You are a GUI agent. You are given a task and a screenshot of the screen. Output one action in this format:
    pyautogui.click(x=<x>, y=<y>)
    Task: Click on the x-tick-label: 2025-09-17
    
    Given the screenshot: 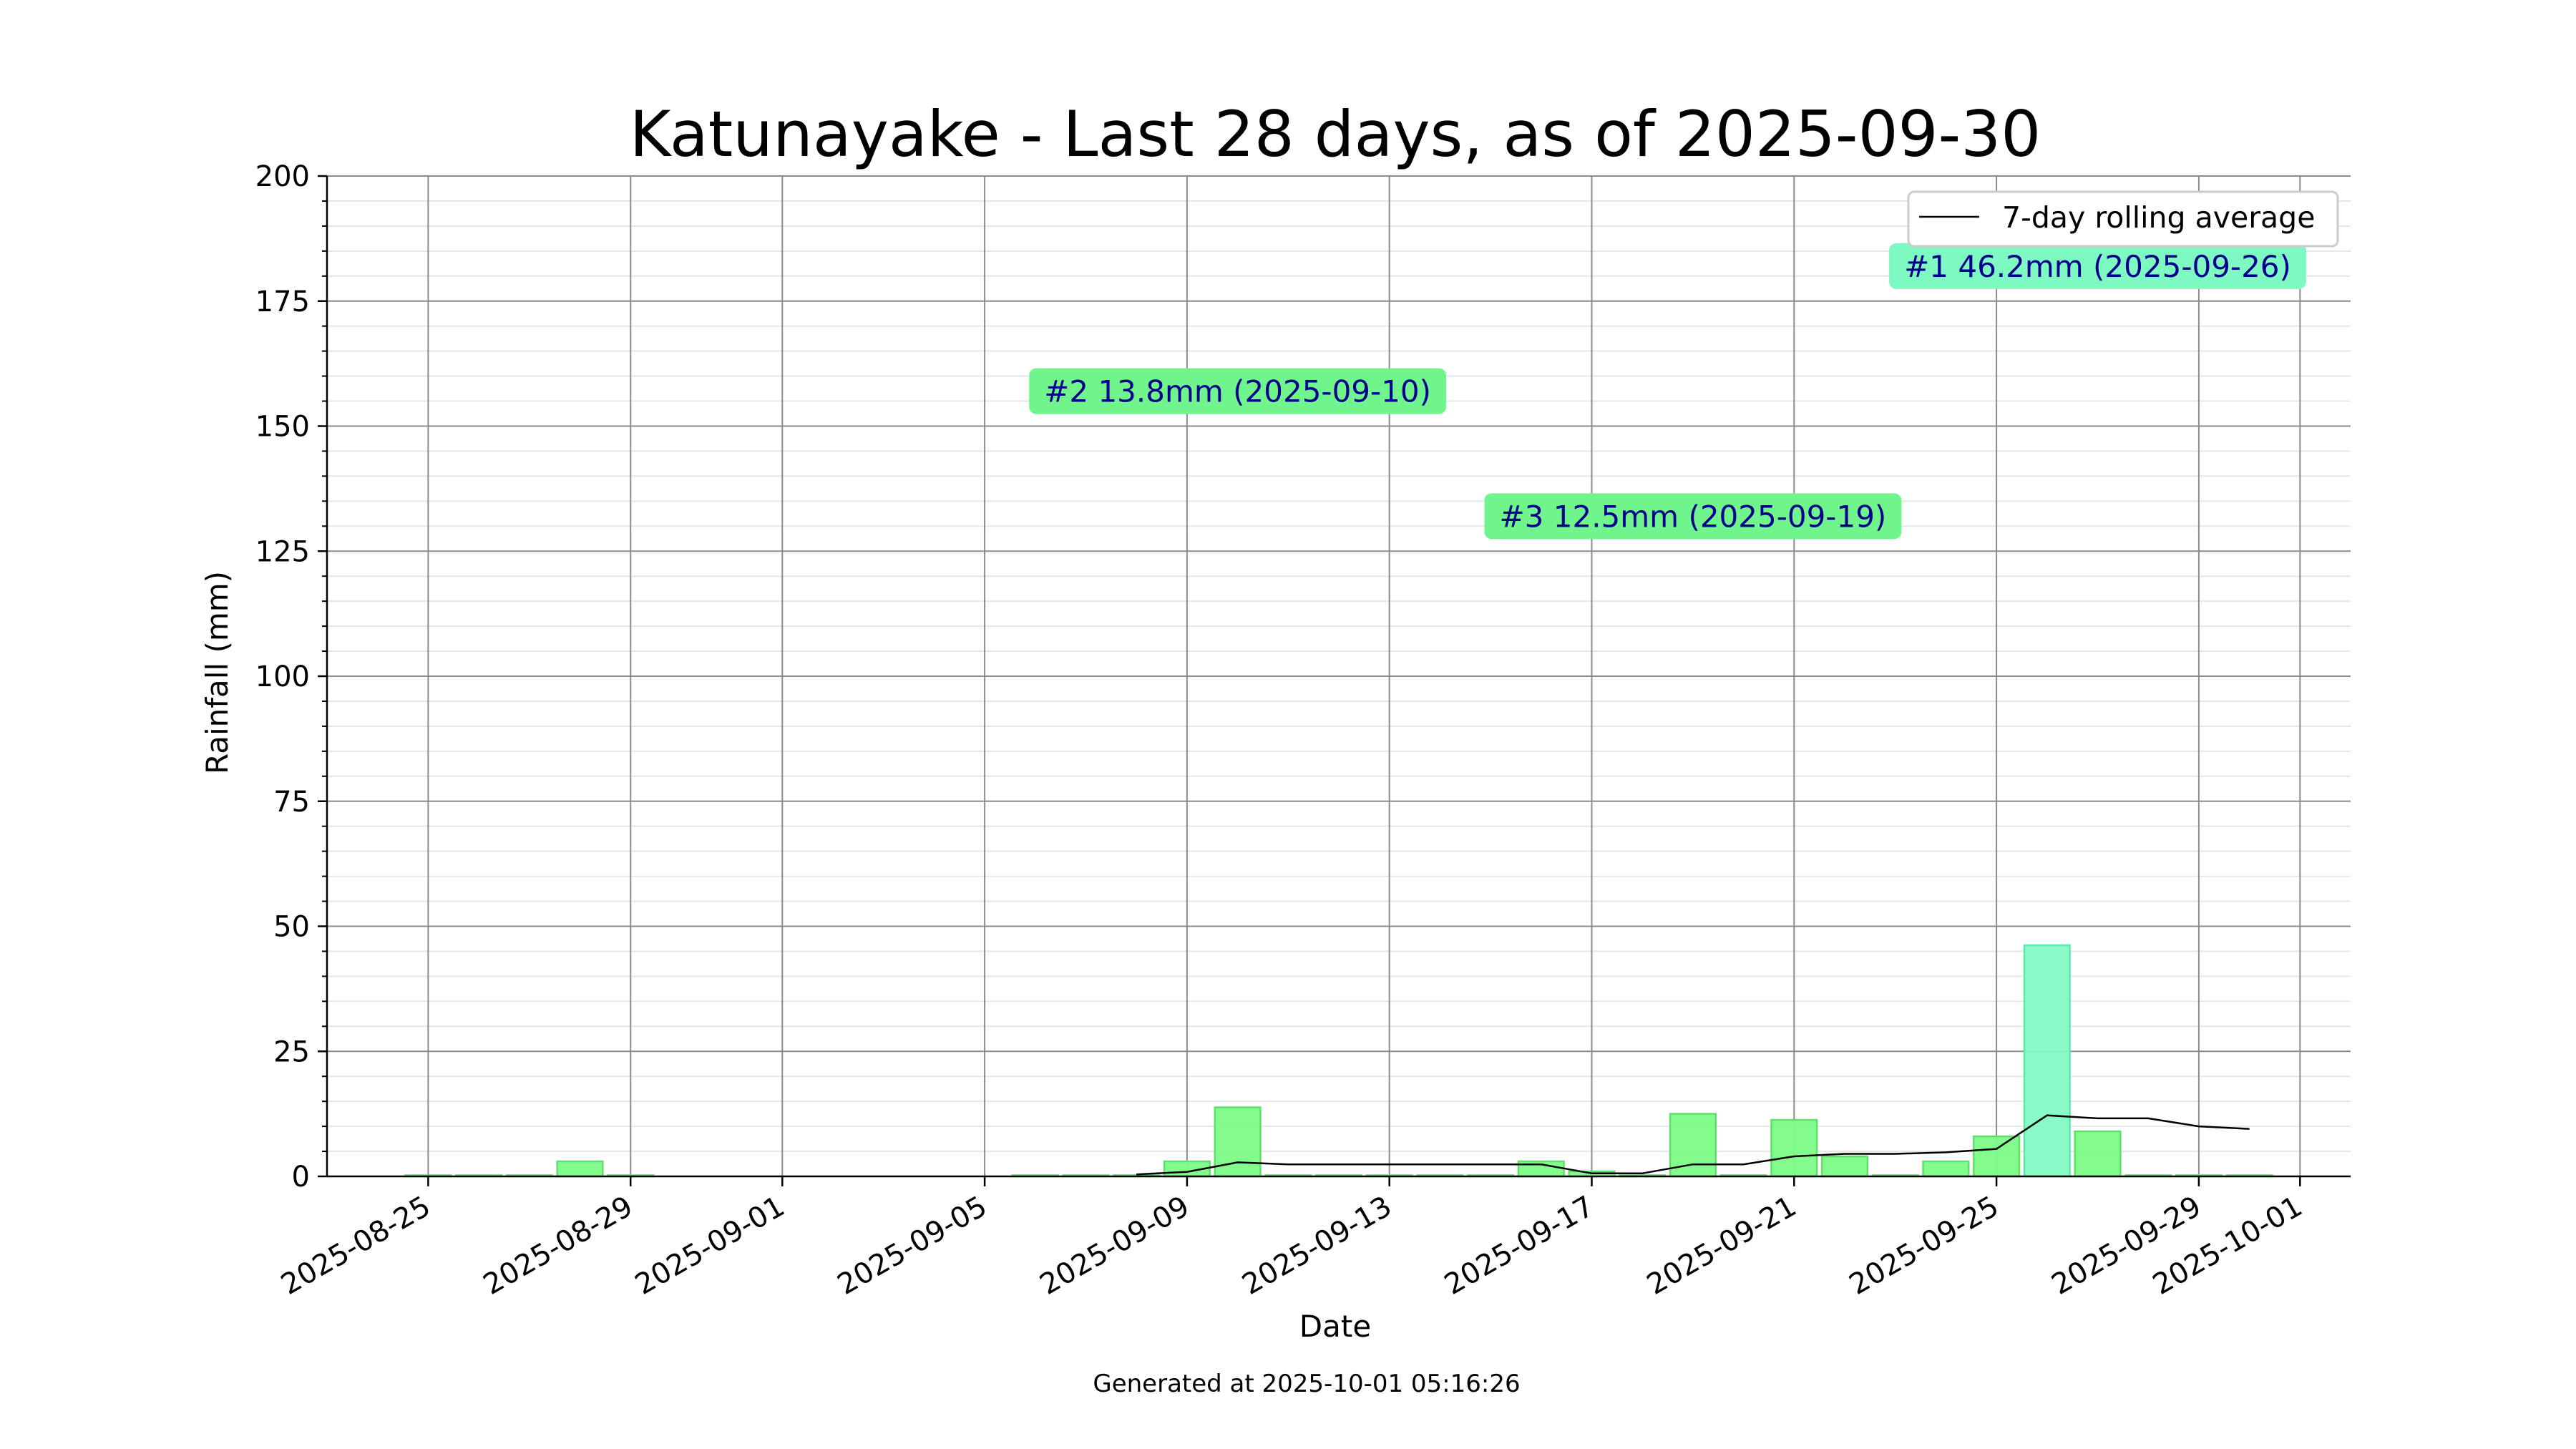 What is the action you would take?
    pyautogui.click(x=1519, y=1246)
    